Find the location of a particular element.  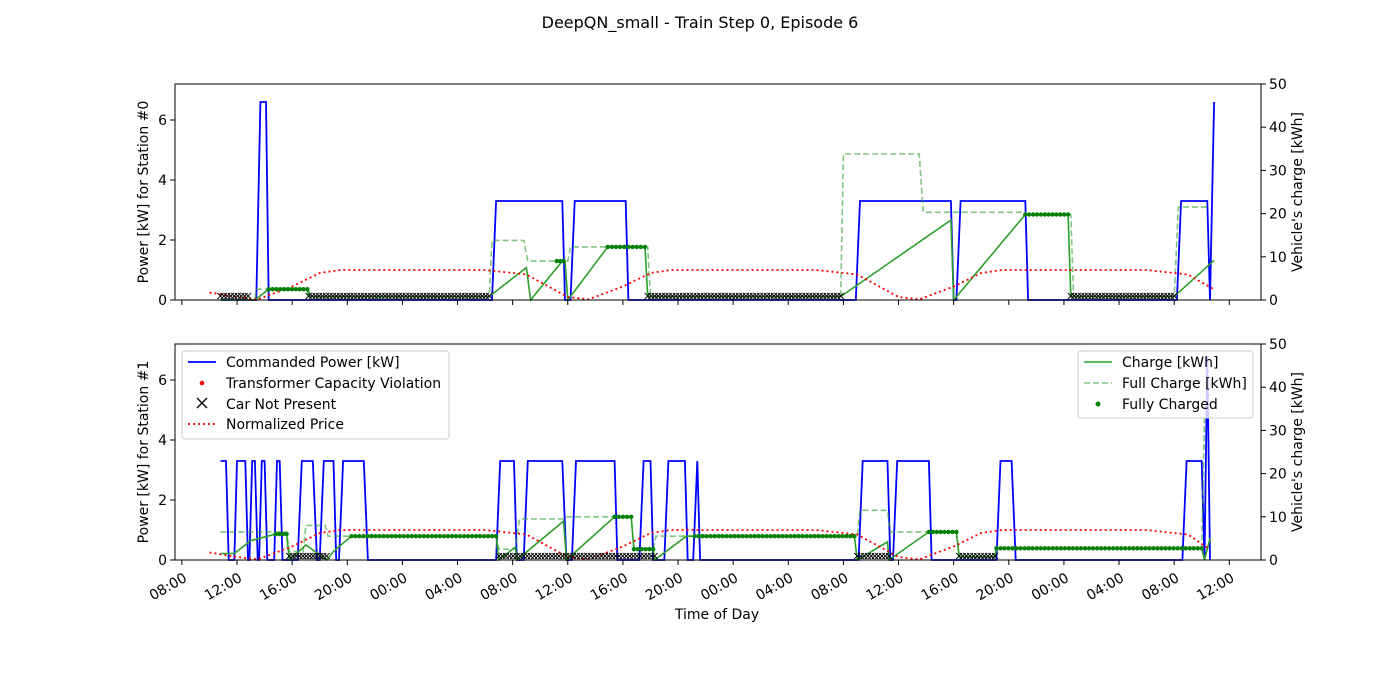

legend-fullycharged-swatch is located at coordinates (1098, 404).